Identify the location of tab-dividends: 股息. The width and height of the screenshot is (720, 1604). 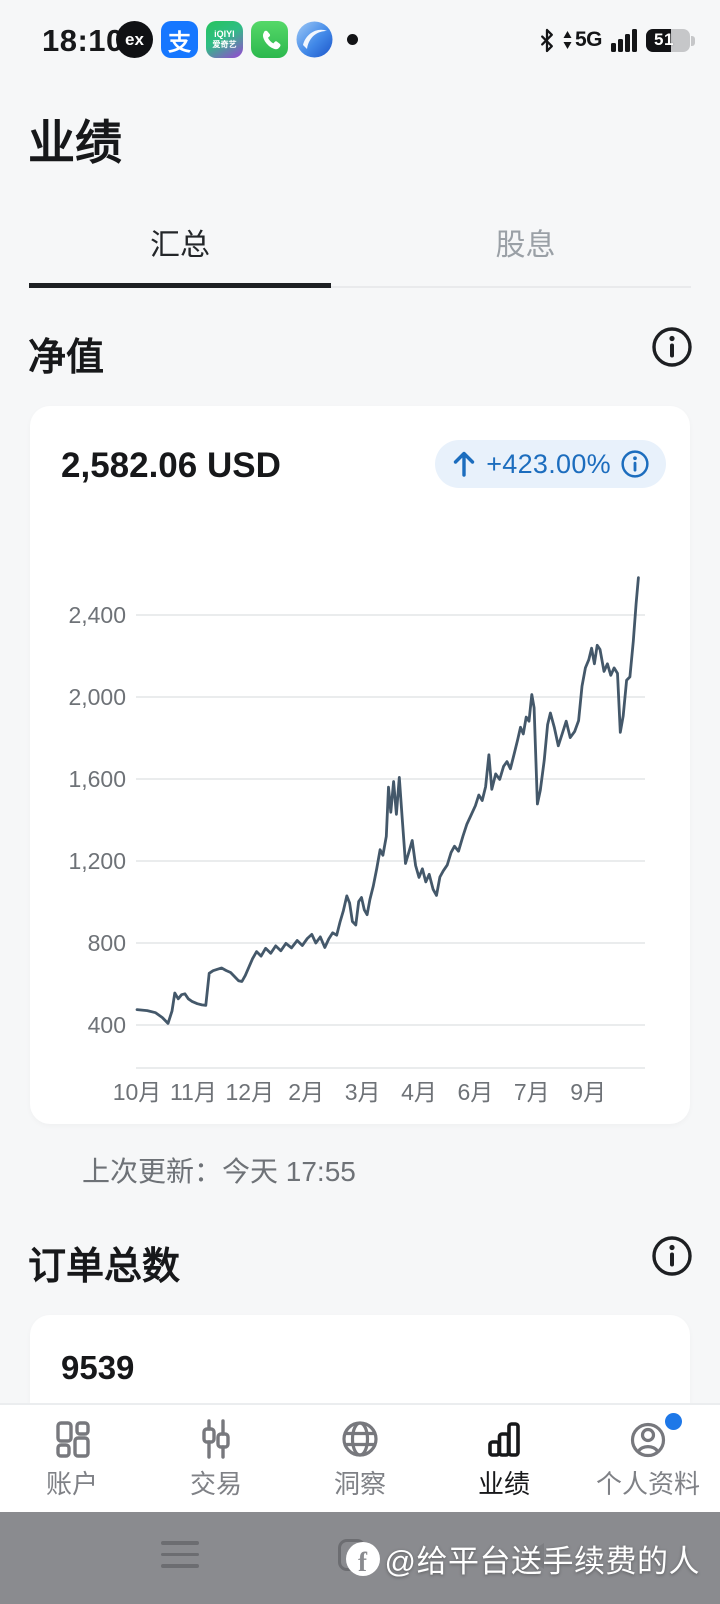
(525, 245).